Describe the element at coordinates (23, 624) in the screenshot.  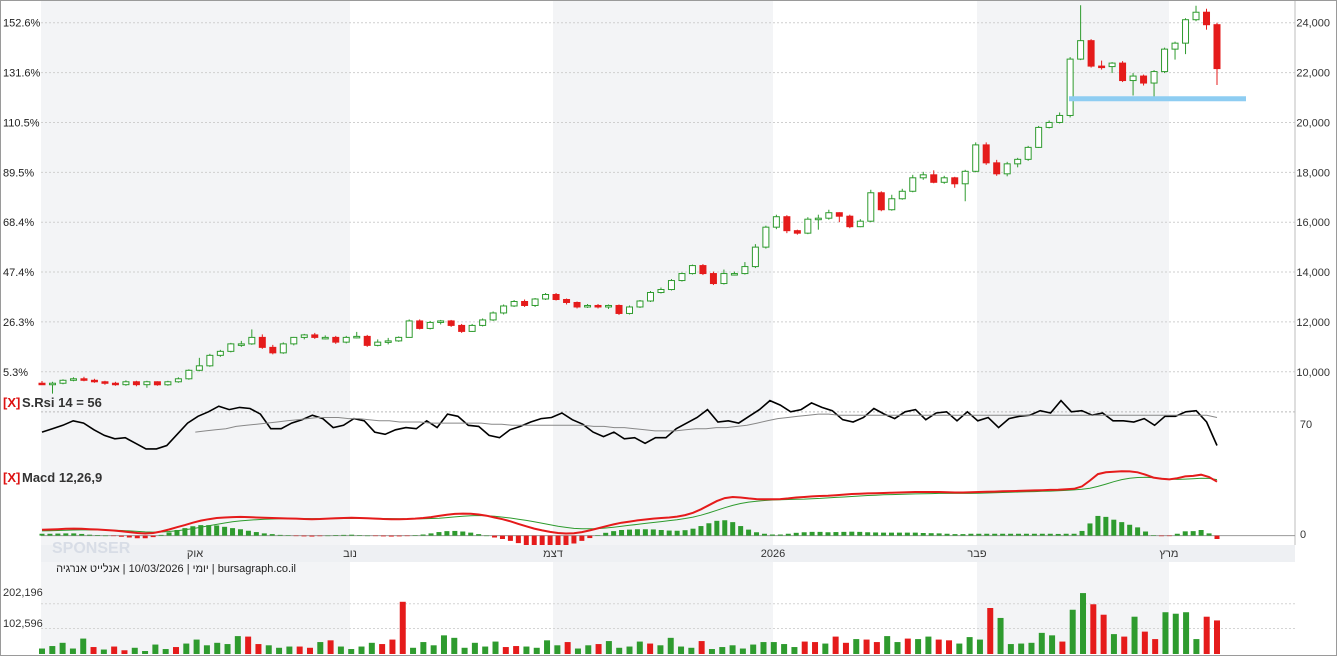
I see `volume-tick-2: 102,596` at that location.